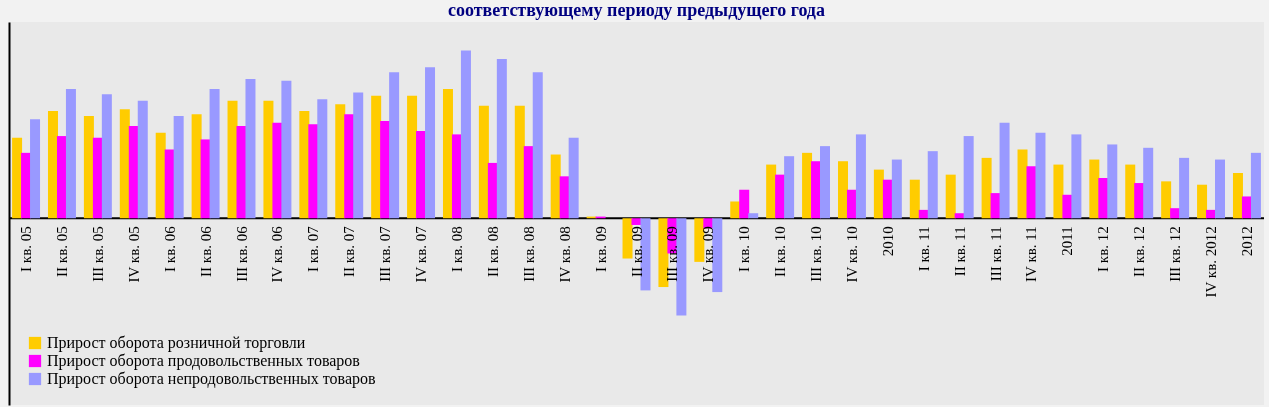 The image size is (1269, 407). What do you see at coordinates (385, 253) in the screenshot?
I see `x-tick-label: III кв. 07` at bounding box center [385, 253].